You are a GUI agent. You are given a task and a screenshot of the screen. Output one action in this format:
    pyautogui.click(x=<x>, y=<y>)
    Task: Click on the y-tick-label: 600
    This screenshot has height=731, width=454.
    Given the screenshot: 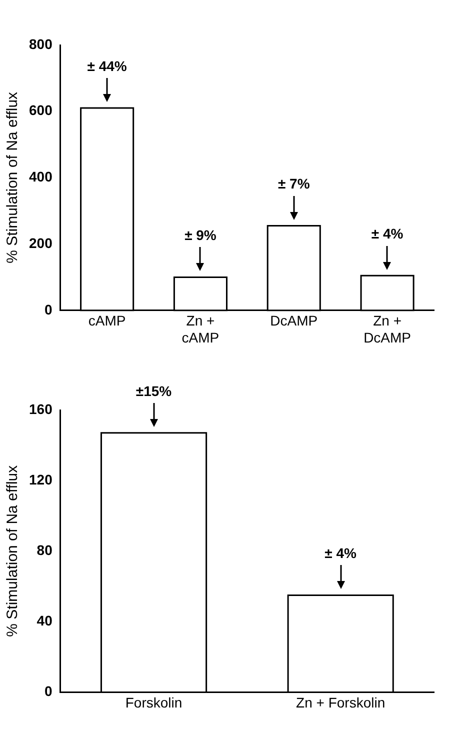 What is the action you would take?
    pyautogui.click(x=41, y=110)
    